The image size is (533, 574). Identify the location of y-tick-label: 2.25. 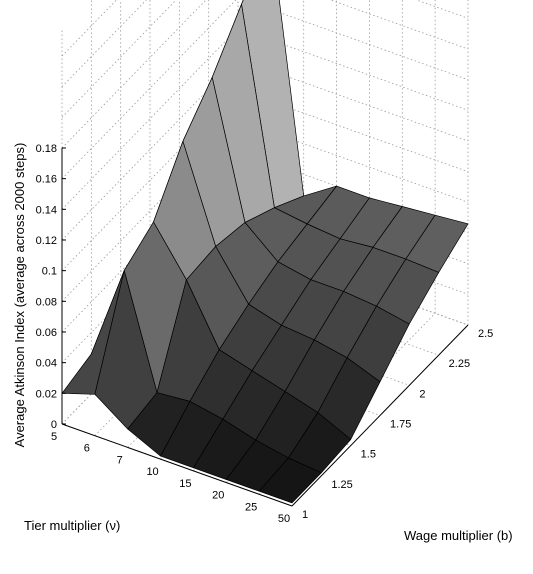
(459, 364).